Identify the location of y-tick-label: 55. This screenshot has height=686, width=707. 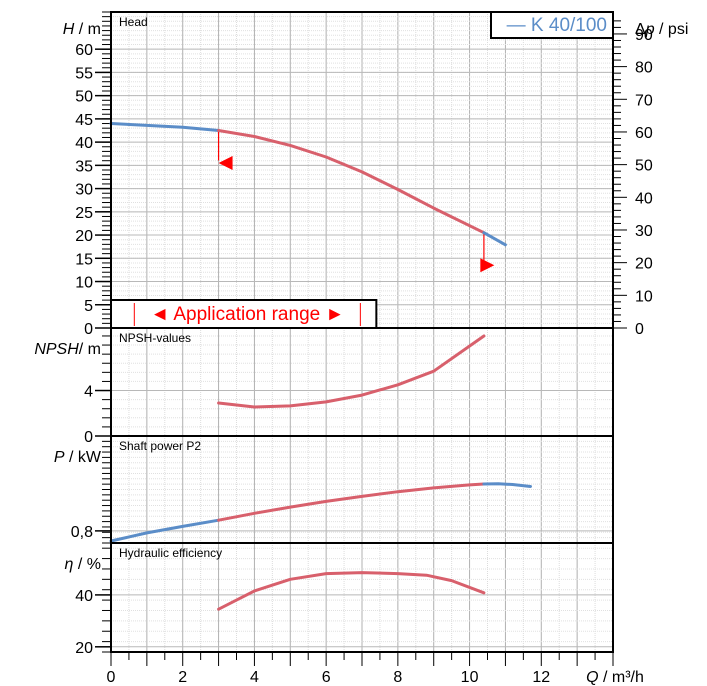
(84, 73).